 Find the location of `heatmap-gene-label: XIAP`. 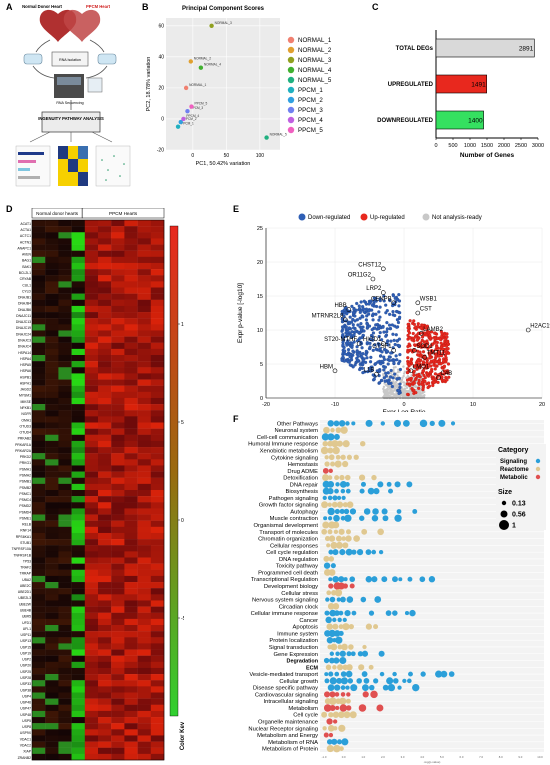

heatmap-gene-label: XIAP is located at coordinates (27, 752).